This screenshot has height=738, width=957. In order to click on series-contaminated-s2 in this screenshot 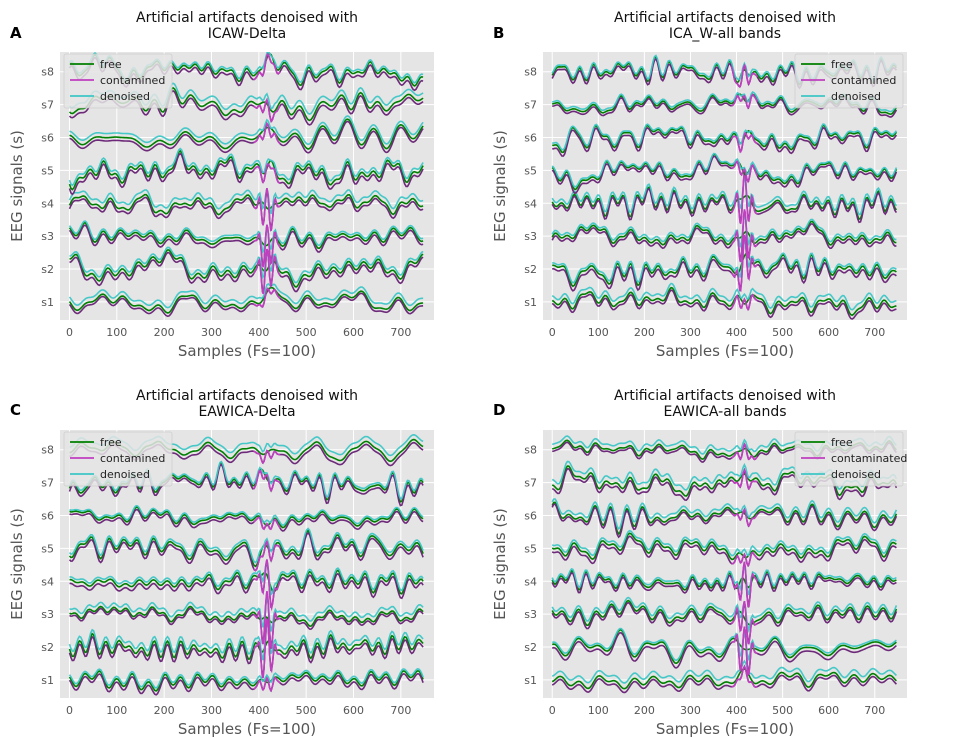, I will do `click(724, 263)`.